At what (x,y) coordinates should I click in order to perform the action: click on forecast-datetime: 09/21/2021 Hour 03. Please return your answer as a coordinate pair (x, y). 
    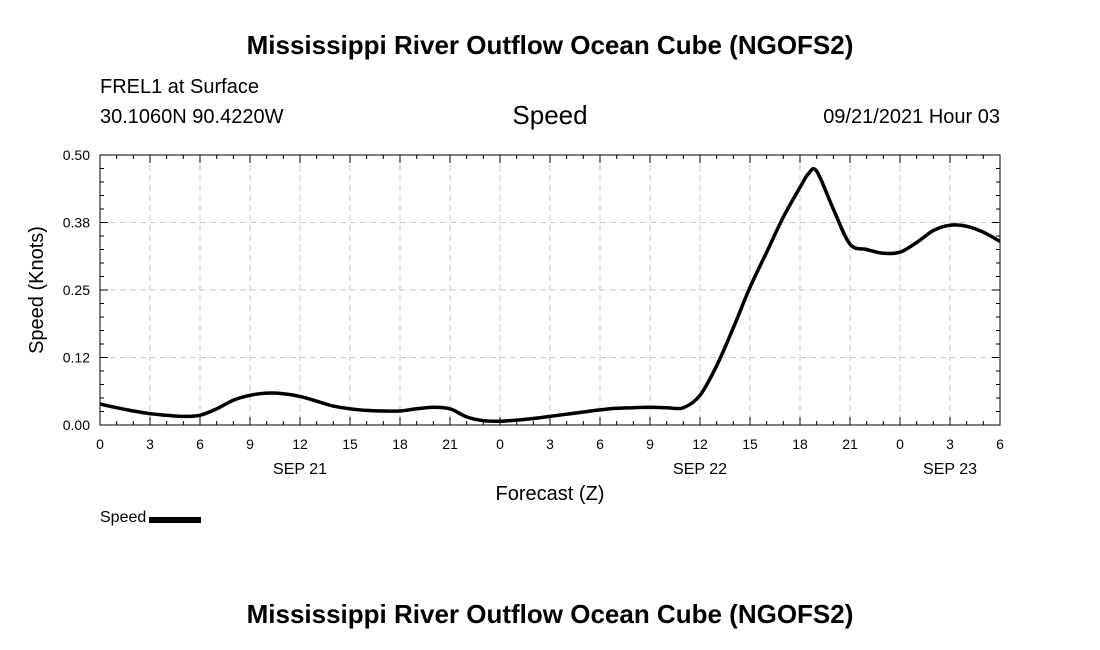
    Looking at the image, I should click on (911, 117).